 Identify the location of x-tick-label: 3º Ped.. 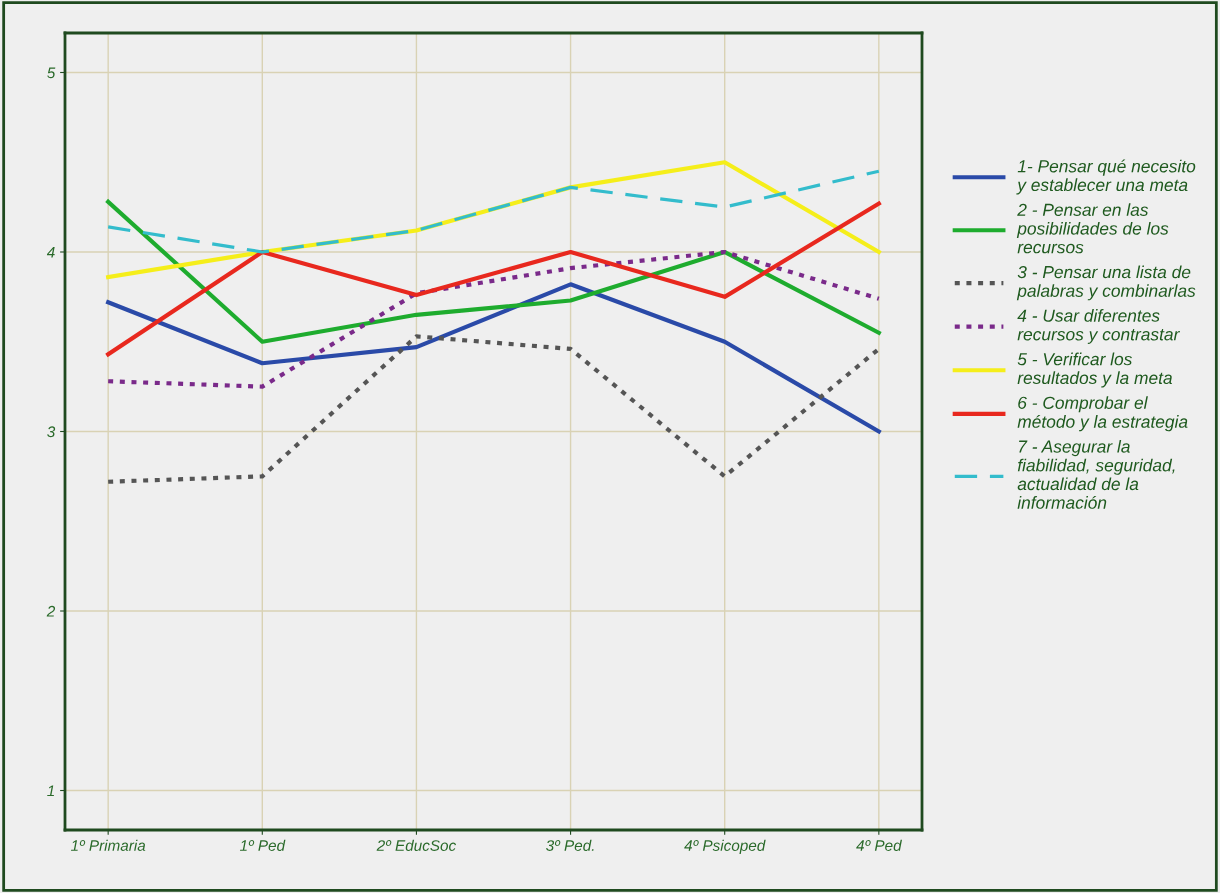
(570, 845).